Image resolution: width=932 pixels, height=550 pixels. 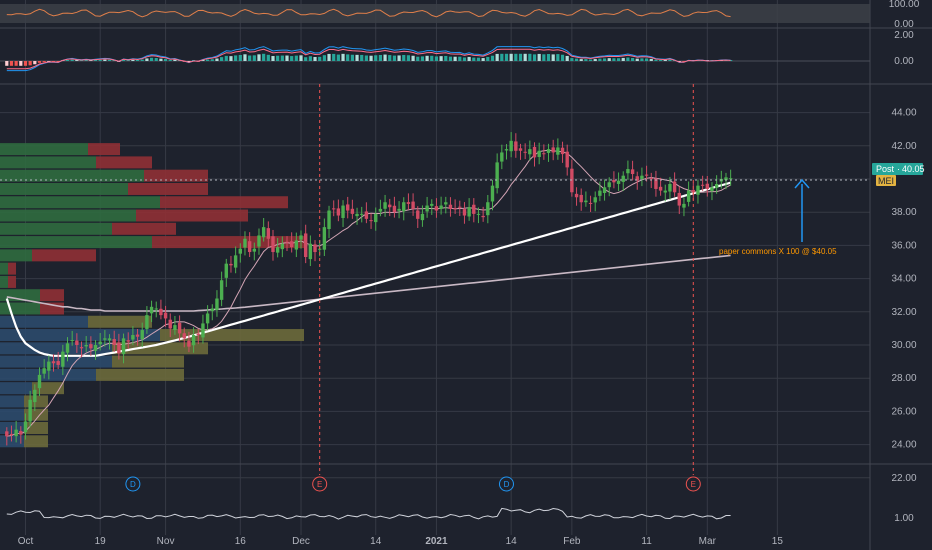 What do you see at coordinates (898, 169) in the screenshot?
I see `last-price-sep: ·` at bounding box center [898, 169].